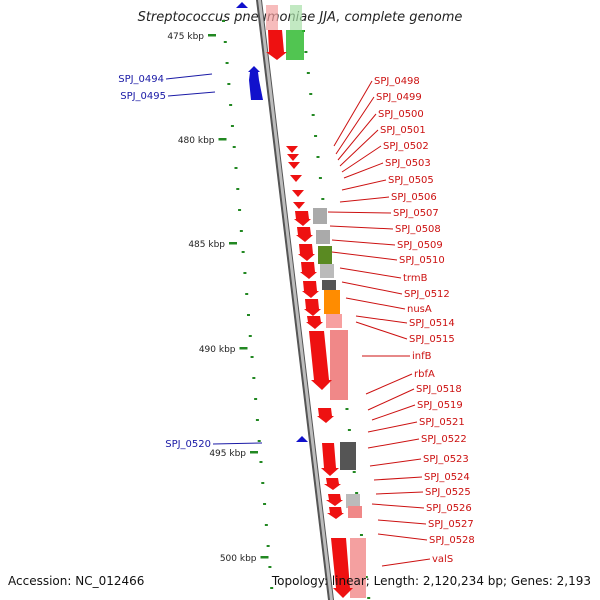 The image size is (600, 600). Describe the element at coordinates (415, 278) in the screenshot. I see `gene-label: trmB` at that location.